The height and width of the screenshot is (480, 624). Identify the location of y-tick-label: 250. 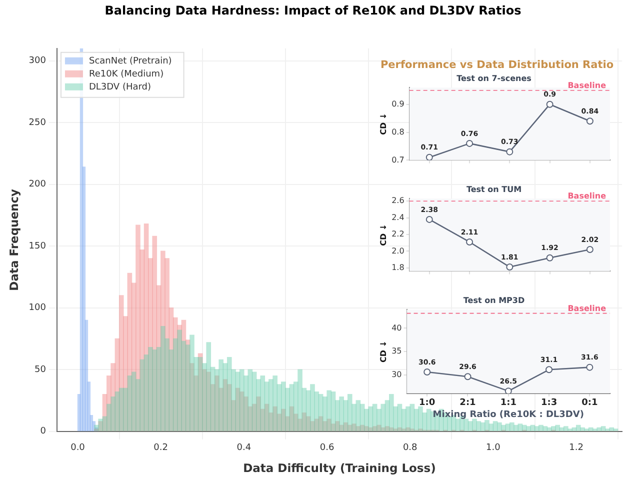
(37, 123).